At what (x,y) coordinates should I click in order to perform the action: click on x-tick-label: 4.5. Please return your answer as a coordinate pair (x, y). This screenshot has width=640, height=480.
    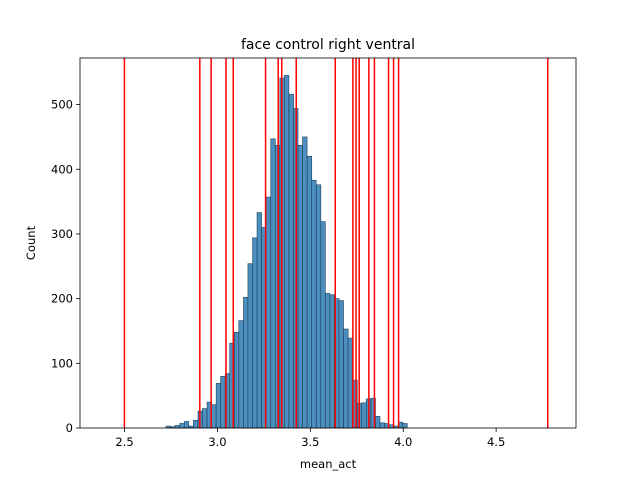
    Looking at the image, I should click on (496, 442).